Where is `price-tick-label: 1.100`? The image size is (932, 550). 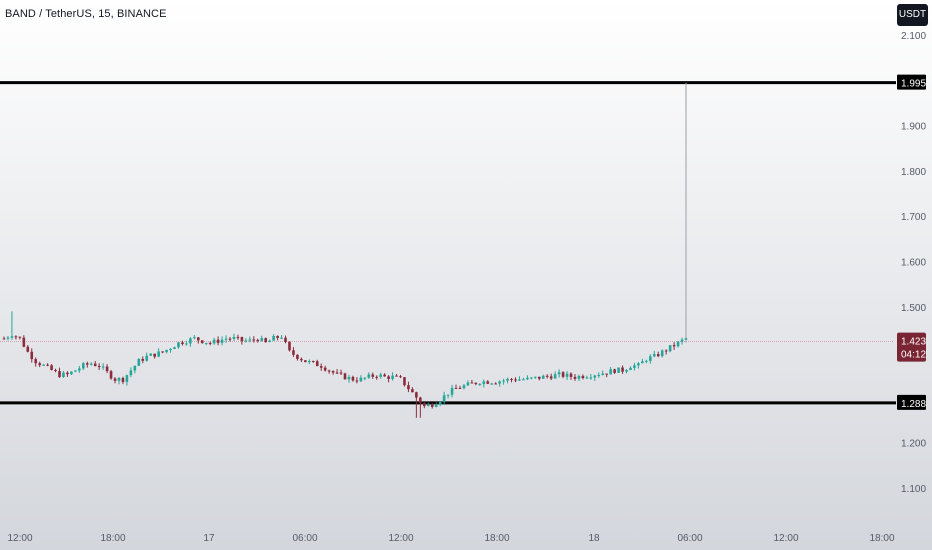
price-tick-label: 1.100 is located at coordinates (913, 489).